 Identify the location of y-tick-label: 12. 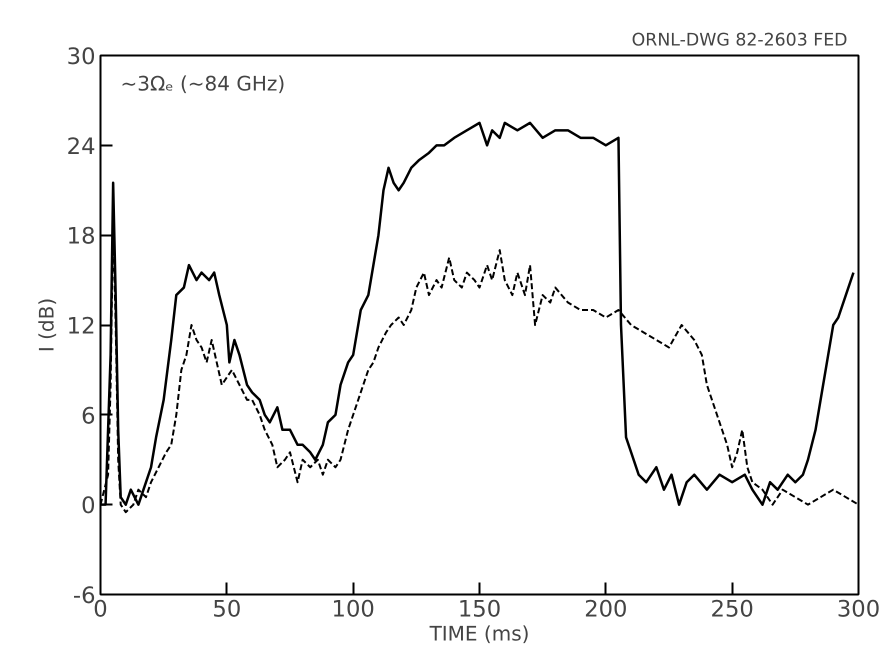
(81, 327).